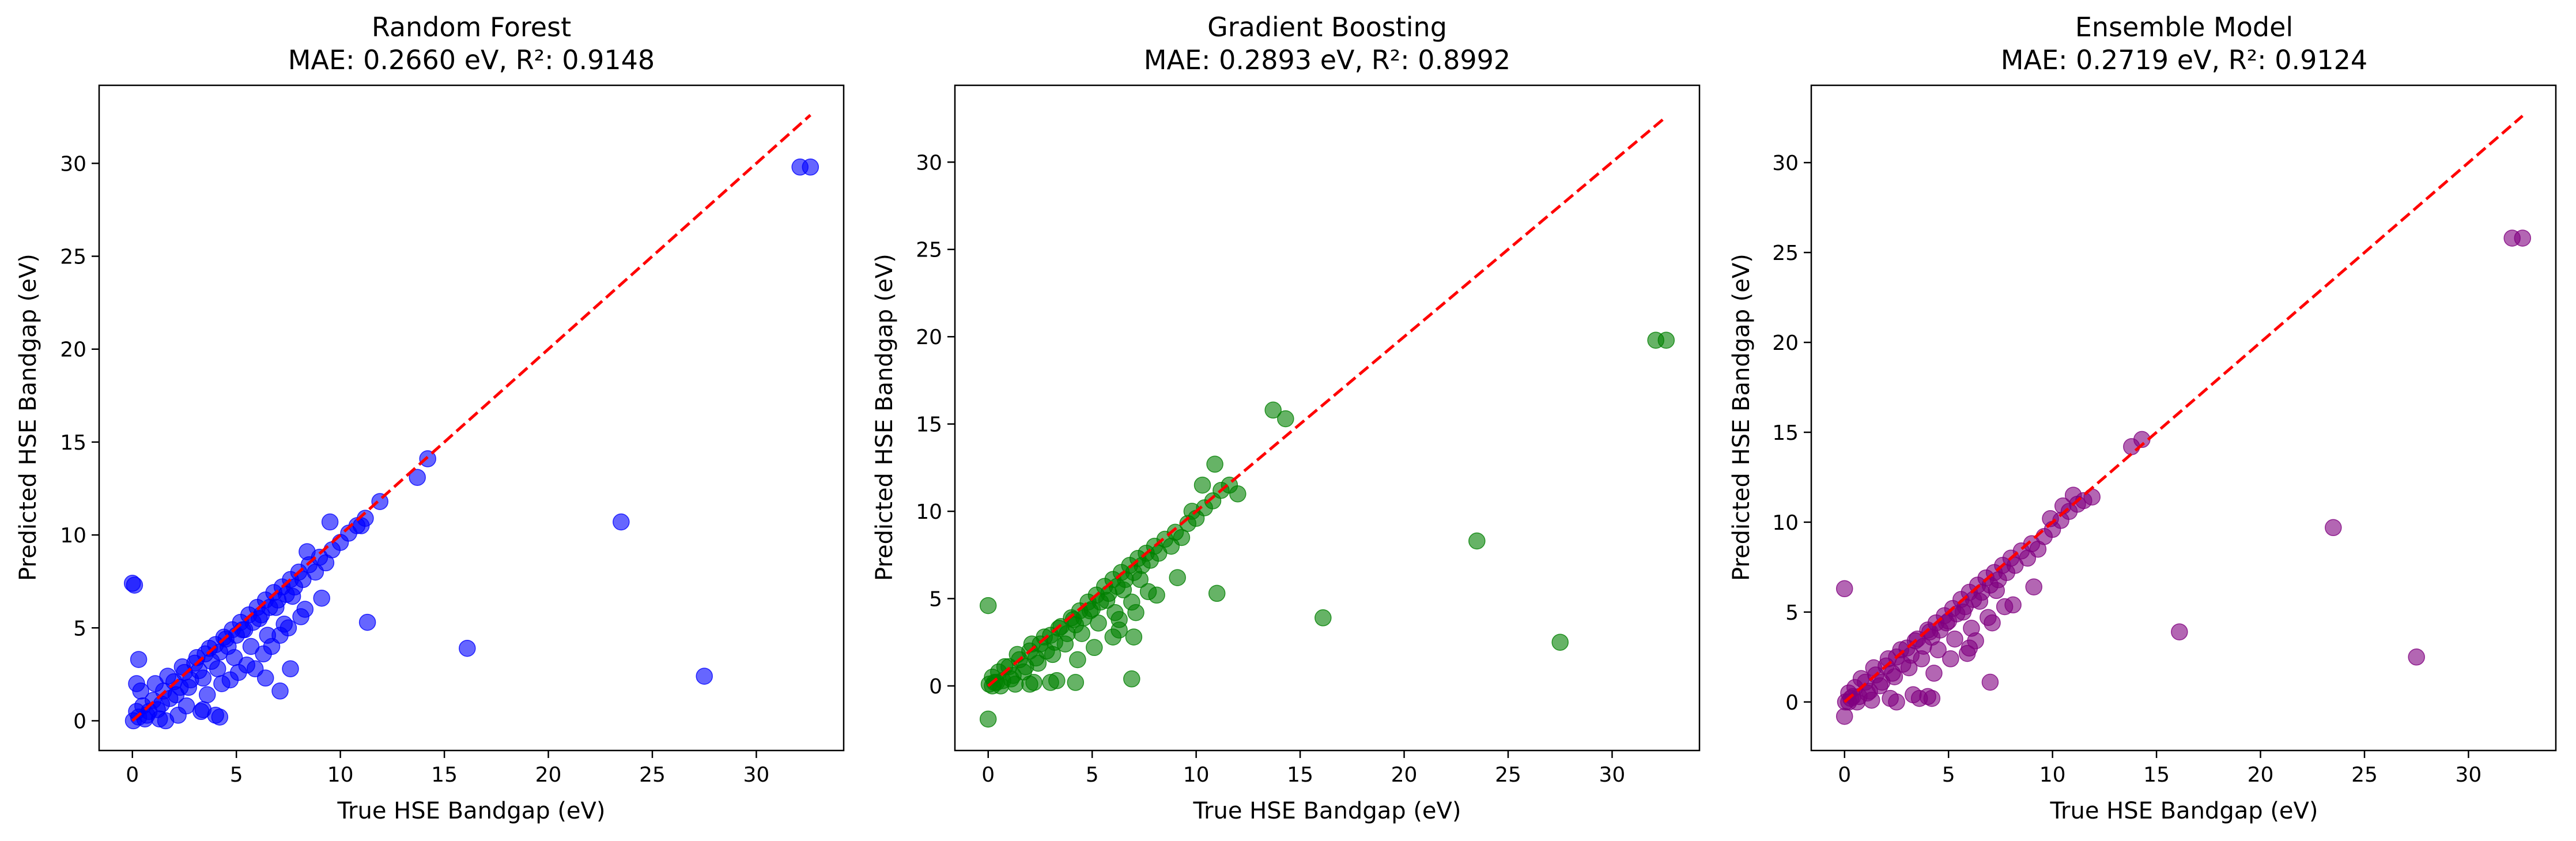 Image resolution: width=2576 pixels, height=841 pixels. Describe the element at coordinates (2184, 60) in the screenshot. I see `panel-subtitle: MAE: 0.2719 eV, R²: 0.9124` at that location.